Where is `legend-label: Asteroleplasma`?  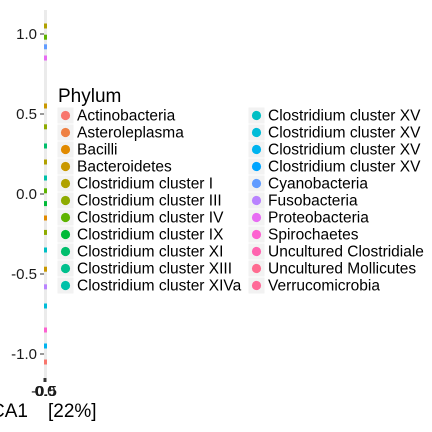 legend-label: Asteroleplasma is located at coordinates (130, 133).